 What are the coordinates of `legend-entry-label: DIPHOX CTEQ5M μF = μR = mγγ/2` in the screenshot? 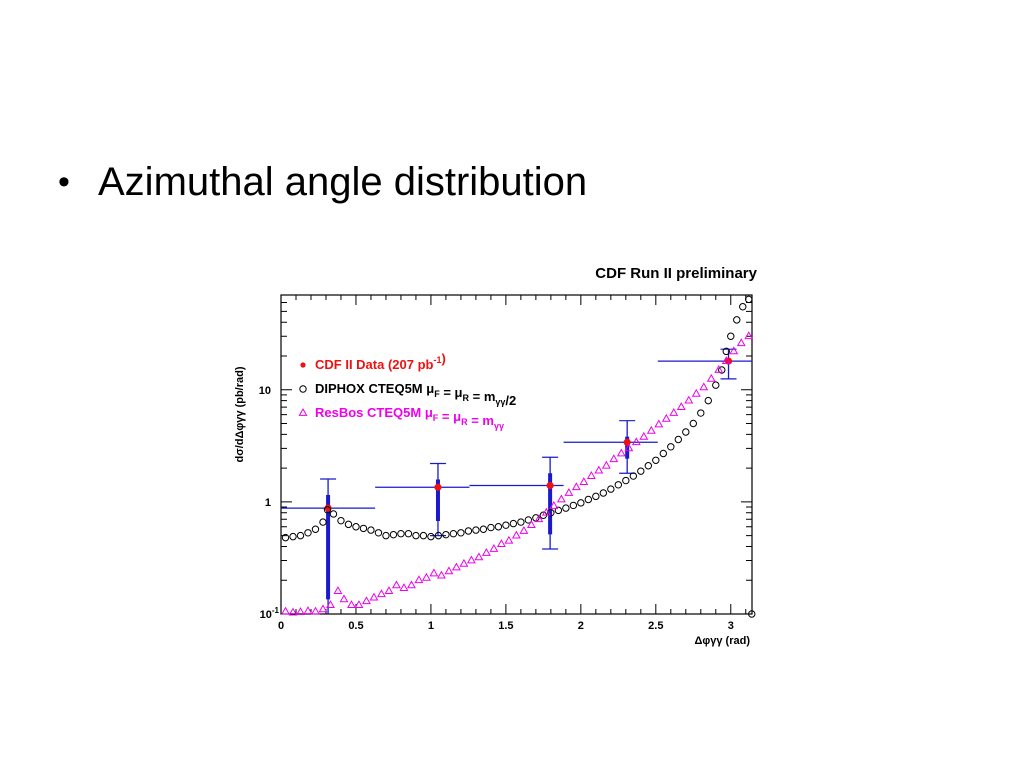 It's located at (415, 394).